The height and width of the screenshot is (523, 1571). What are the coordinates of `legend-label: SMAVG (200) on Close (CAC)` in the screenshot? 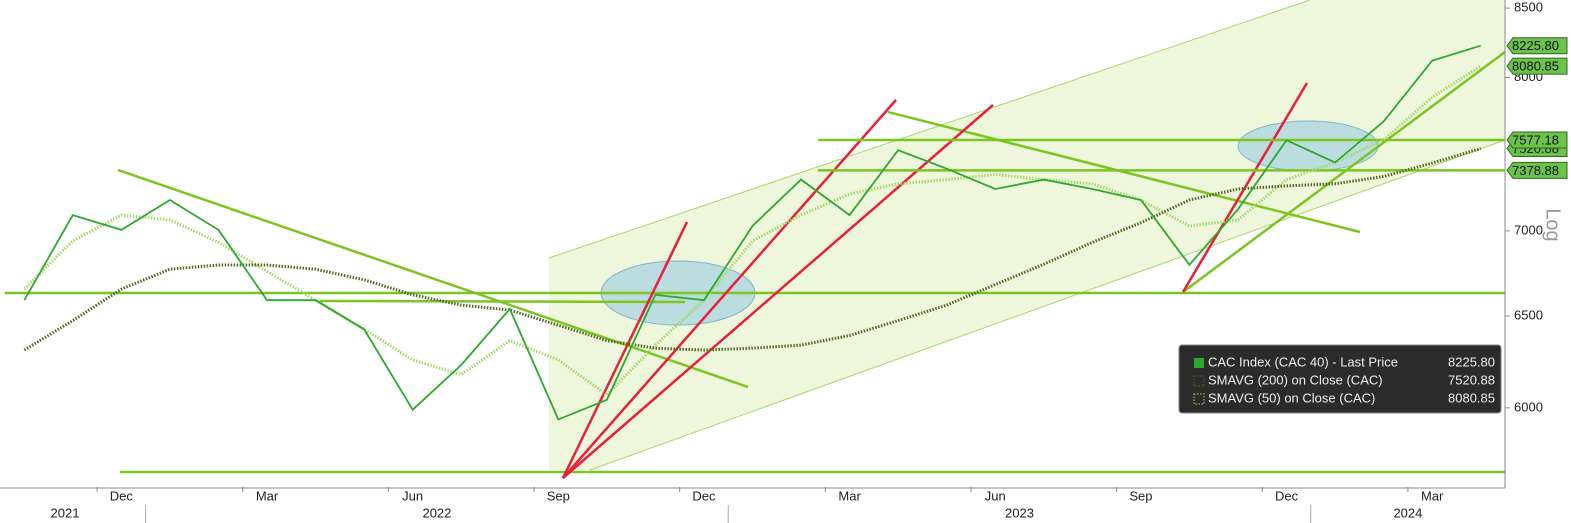 It's located at (1295, 379).